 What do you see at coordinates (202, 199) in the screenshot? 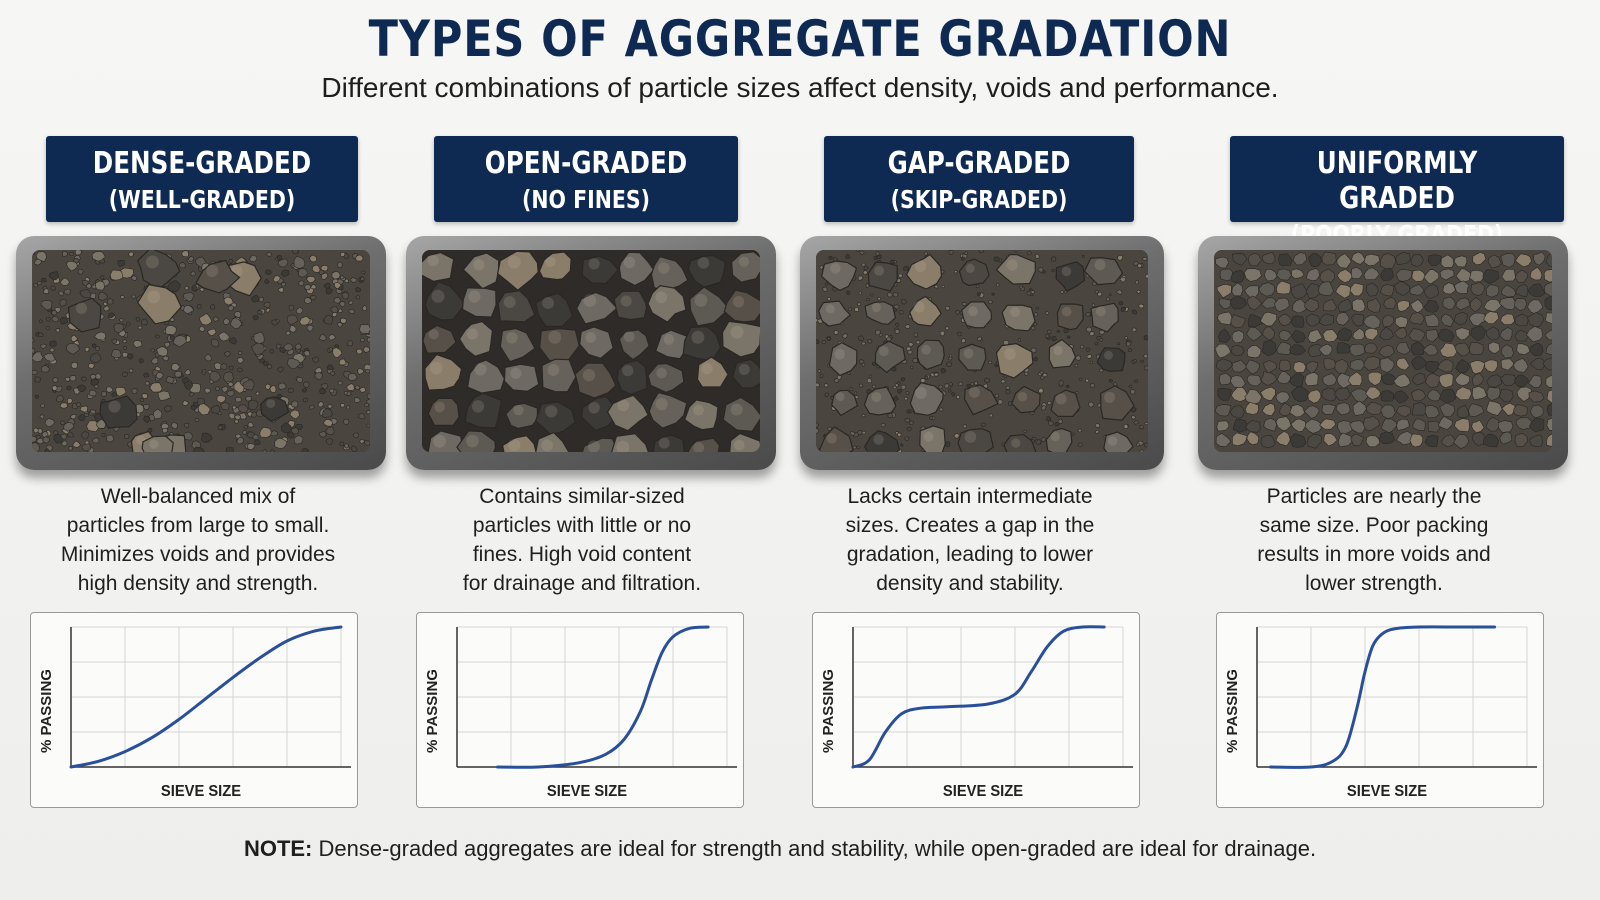
I see `panel-subheading: (WELL-GRADED)` at bounding box center [202, 199].